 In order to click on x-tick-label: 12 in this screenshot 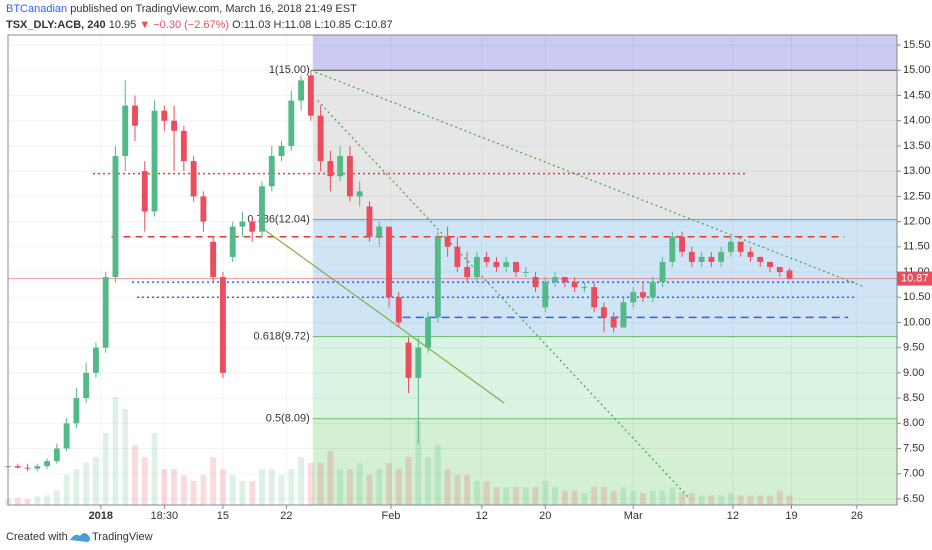, I will do `click(482, 516)`.